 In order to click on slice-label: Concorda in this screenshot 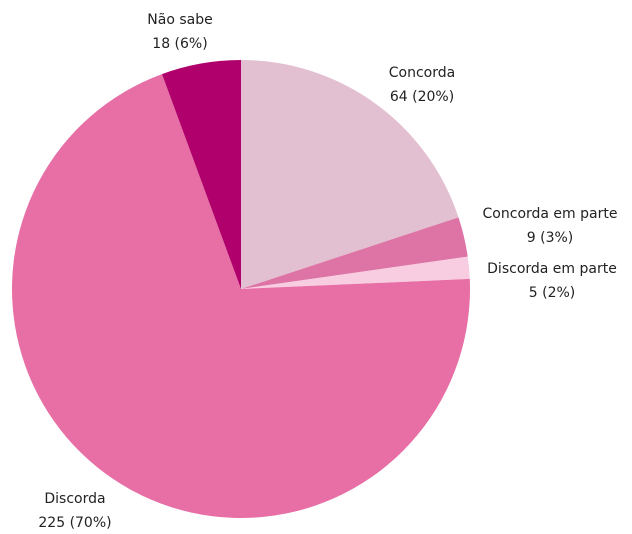, I will do `click(422, 73)`.